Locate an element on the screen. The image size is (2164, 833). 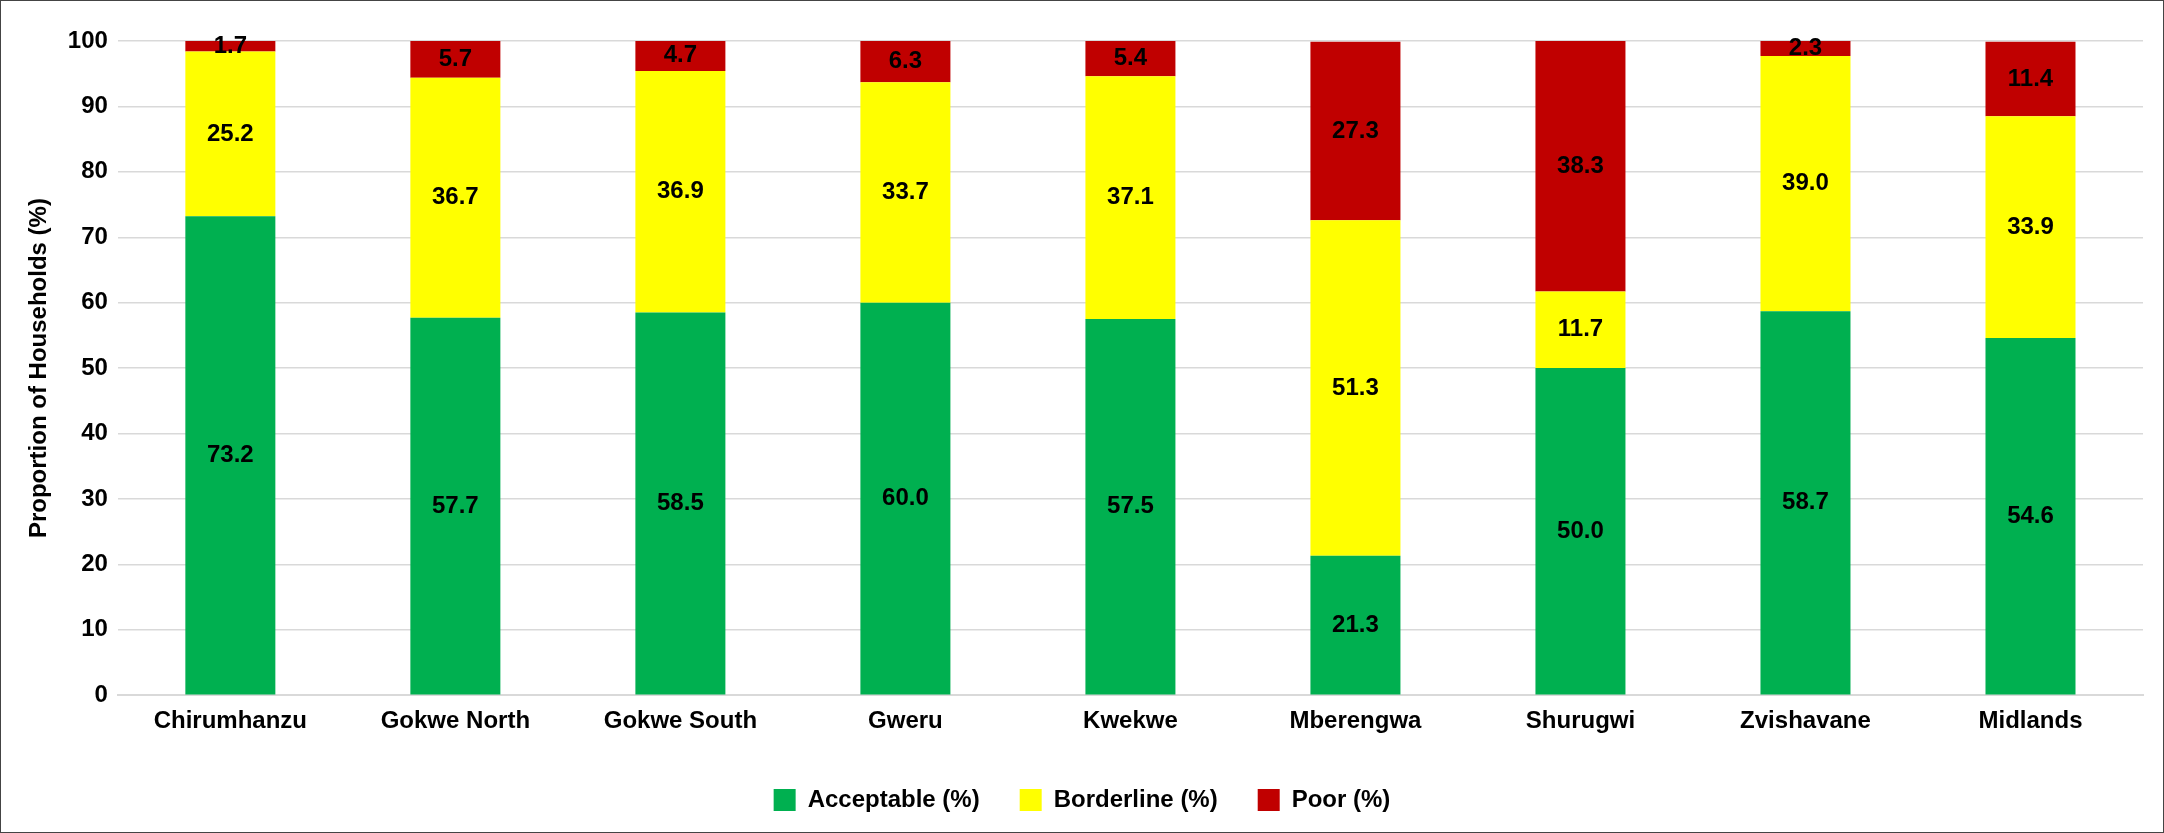
data-label: 38.3 is located at coordinates (1580, 164).